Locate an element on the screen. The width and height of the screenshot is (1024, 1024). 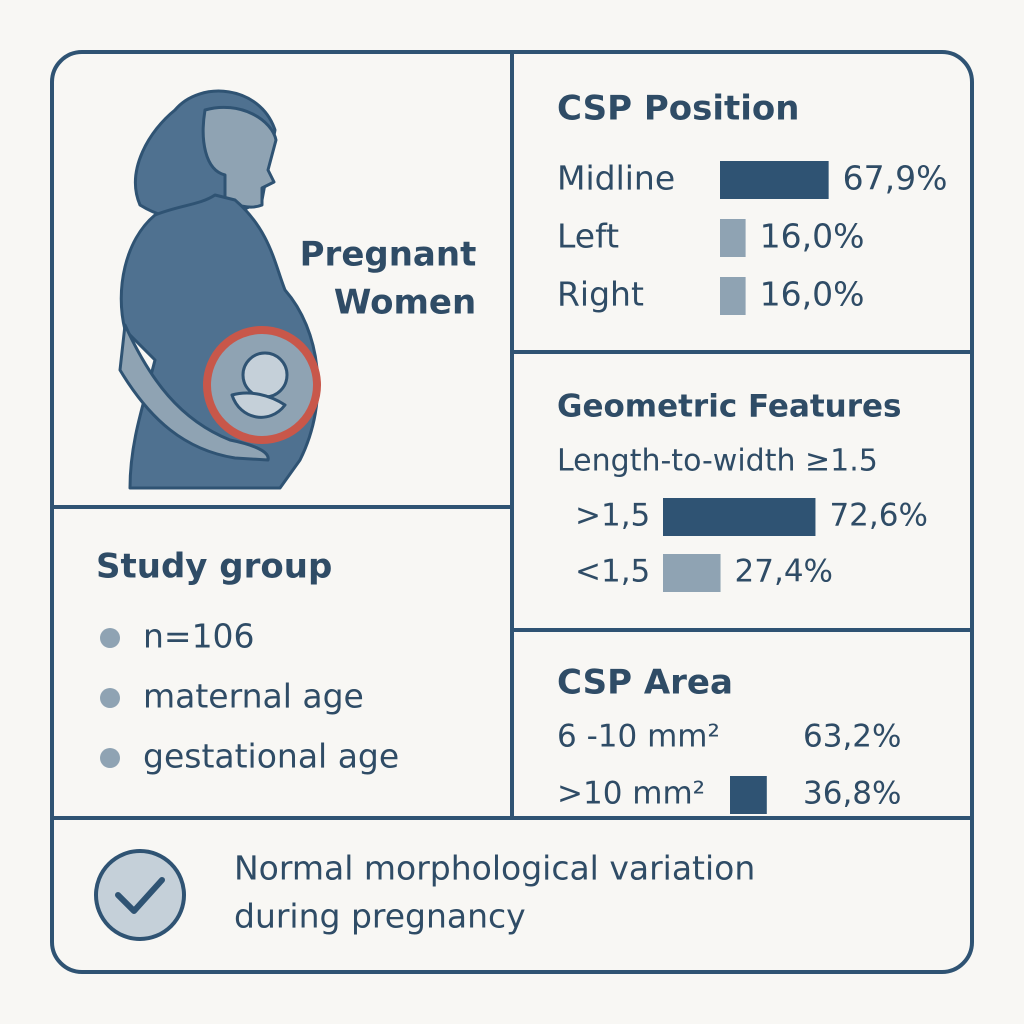
study-item: maternal age is located at coordinates (253, 696).